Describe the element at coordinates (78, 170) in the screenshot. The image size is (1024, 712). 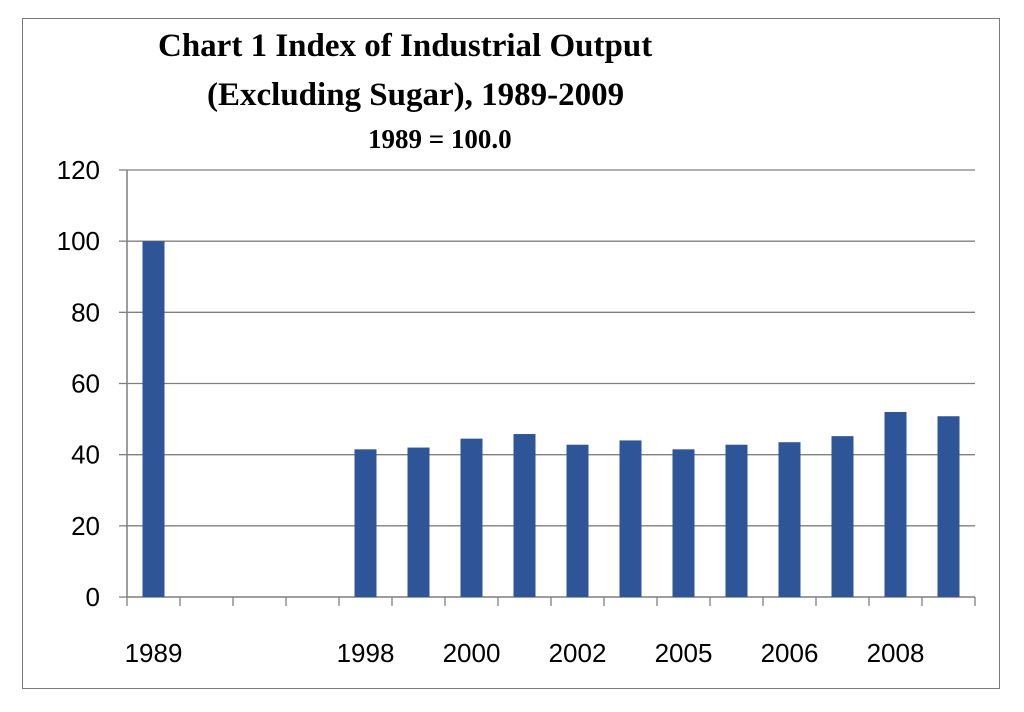
I see `y-tick-label-120: 120` at that location.